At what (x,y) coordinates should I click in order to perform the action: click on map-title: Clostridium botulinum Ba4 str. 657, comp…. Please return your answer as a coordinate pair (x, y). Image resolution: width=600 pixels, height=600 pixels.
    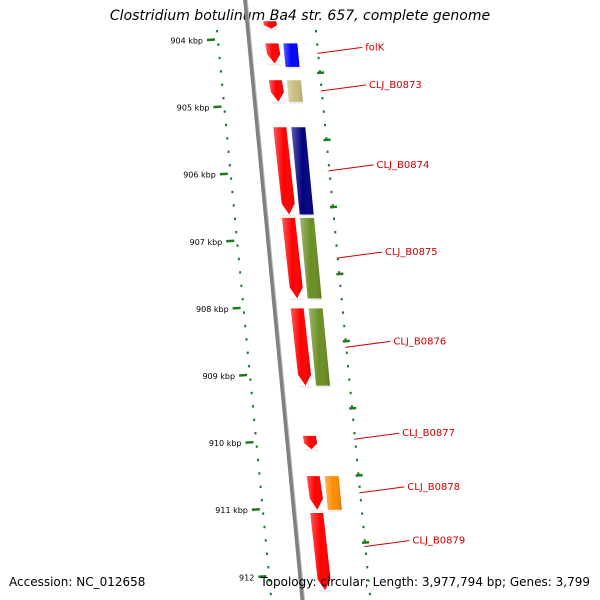
    Looking at the image, I should click on (300, 16).